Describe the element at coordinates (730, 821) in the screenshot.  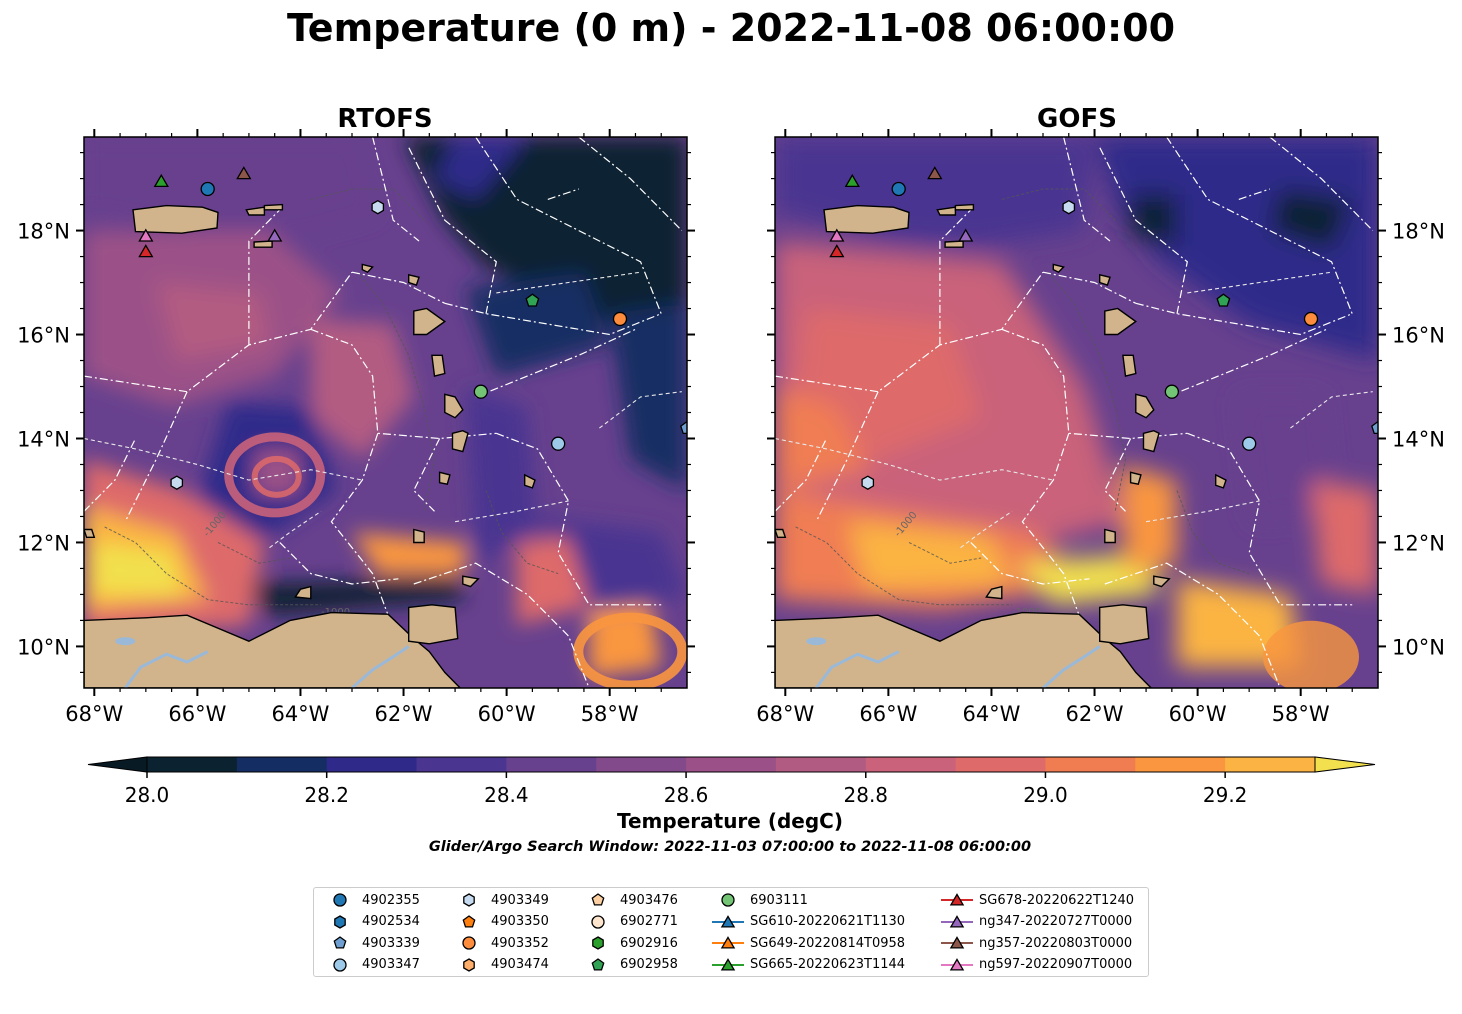
I see `colorbar-label: Temperature (degC)` at that location.